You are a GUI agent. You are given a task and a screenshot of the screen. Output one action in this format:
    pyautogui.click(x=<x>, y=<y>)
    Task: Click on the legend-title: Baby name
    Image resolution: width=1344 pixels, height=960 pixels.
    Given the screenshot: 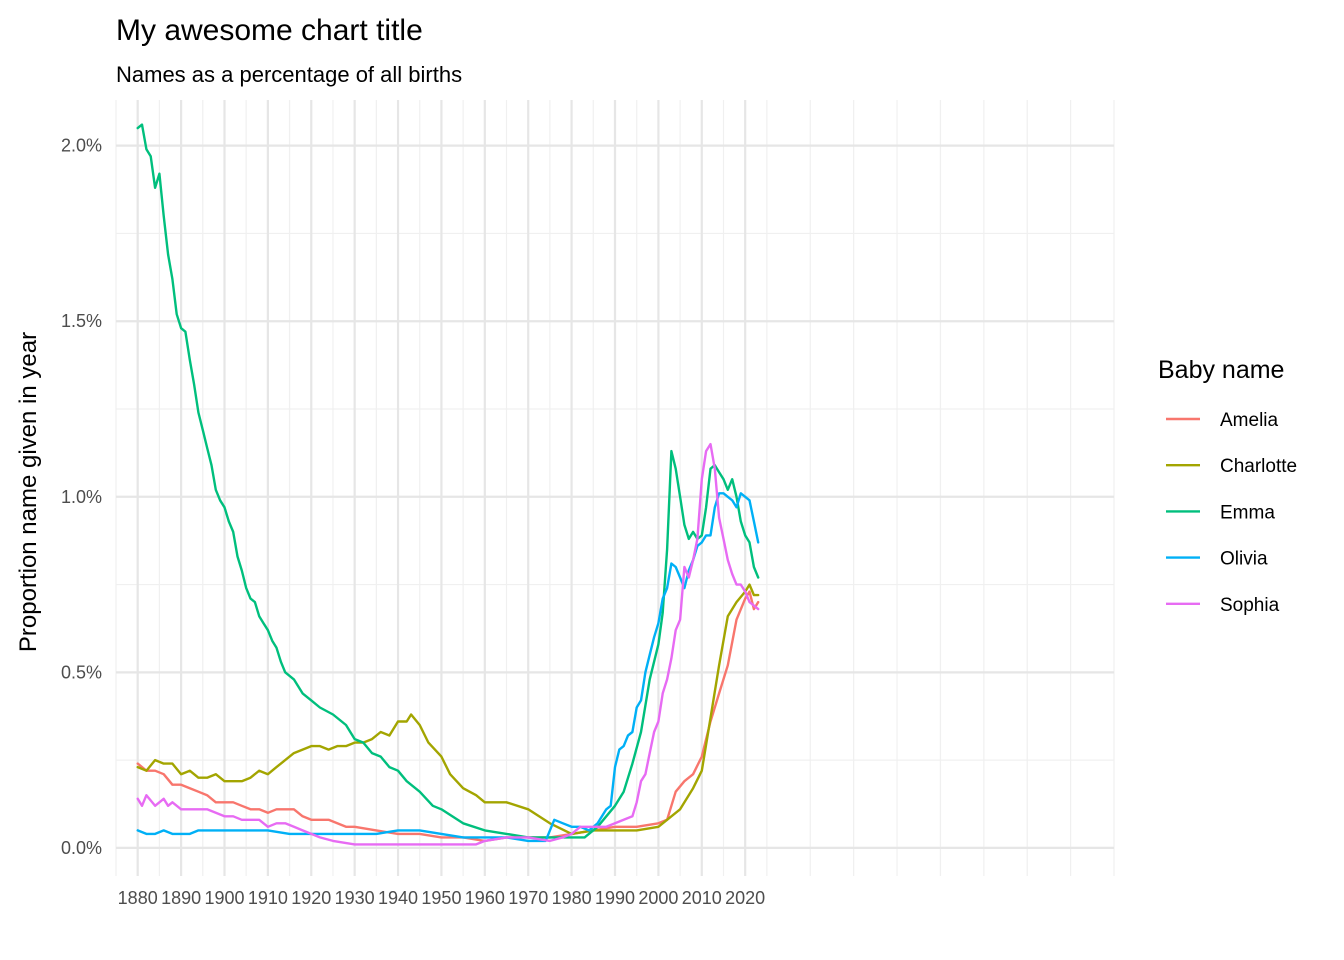 What is the action you would take?
    pyautogui.click(x=1221, y=370)
    